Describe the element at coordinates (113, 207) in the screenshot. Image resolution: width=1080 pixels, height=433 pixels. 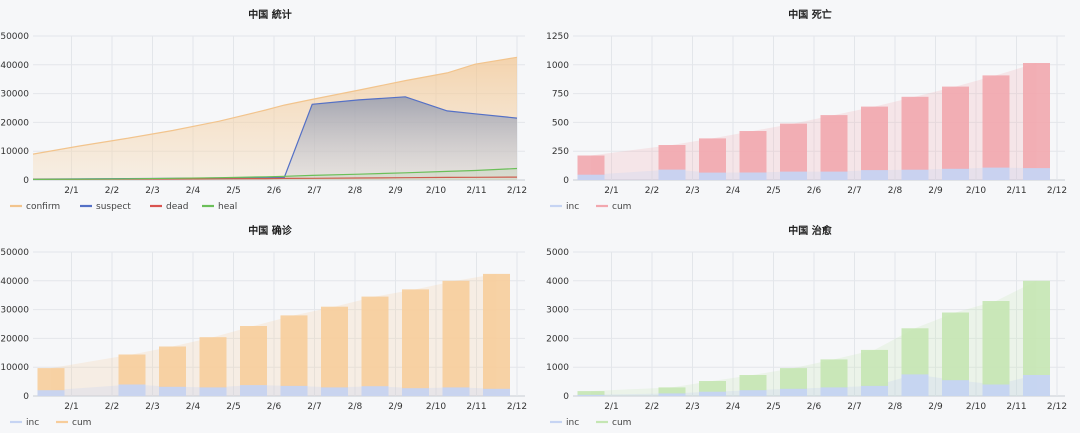
I see `legend-label: suspect` at that location.